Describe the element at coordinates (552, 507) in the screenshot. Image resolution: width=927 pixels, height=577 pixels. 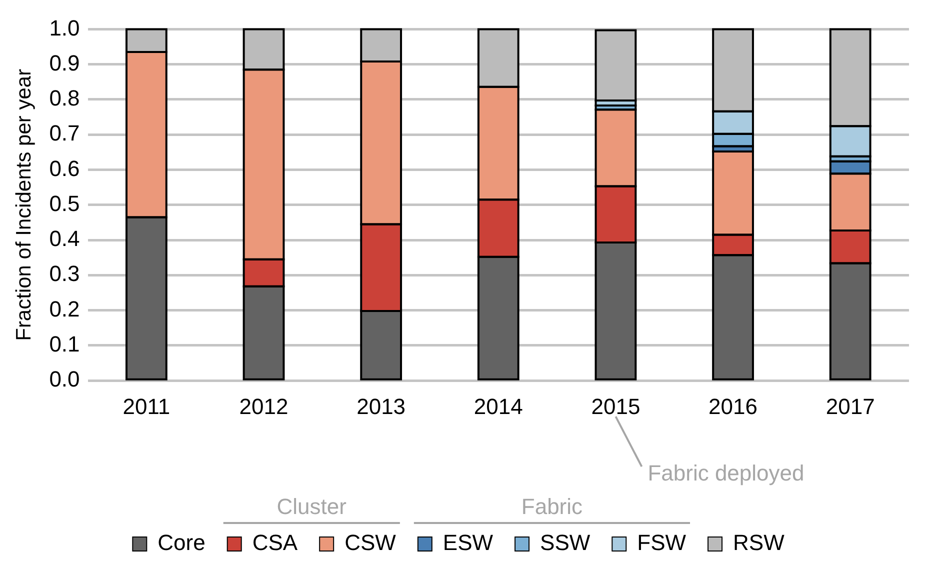
I see `text: Fabric` at that location.